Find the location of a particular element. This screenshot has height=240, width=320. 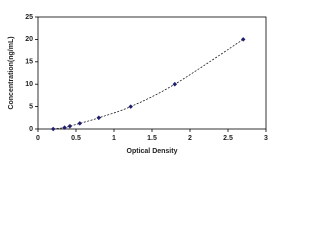

y-tick-label: 10 is located at coordinates (29, 84).